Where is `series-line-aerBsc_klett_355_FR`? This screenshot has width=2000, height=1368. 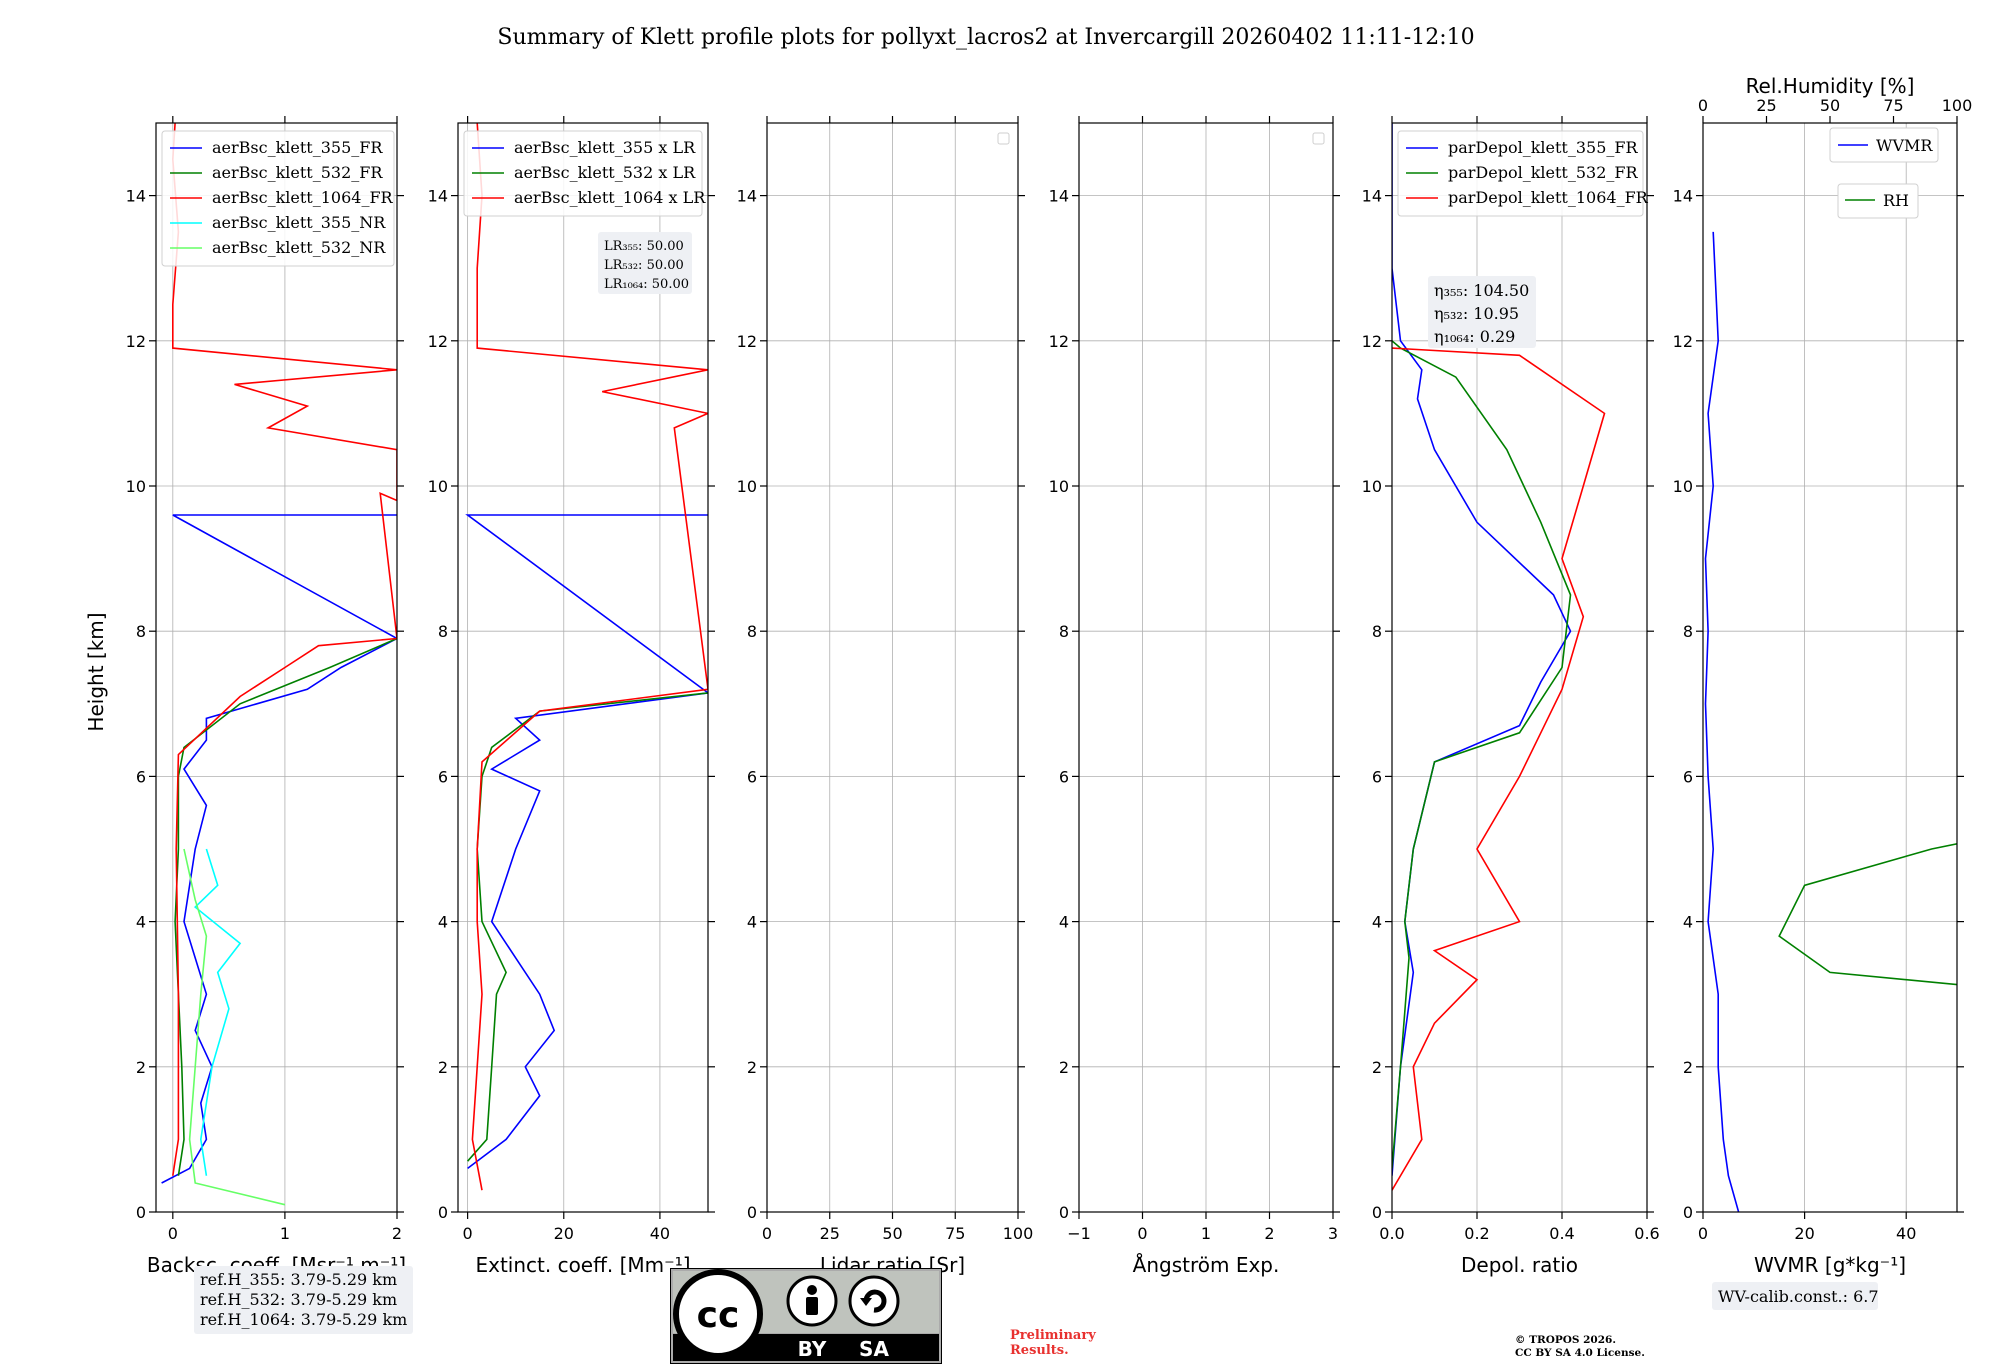
series-line-aerBsc_klett_355_FR is located at coordinates (279, 849).